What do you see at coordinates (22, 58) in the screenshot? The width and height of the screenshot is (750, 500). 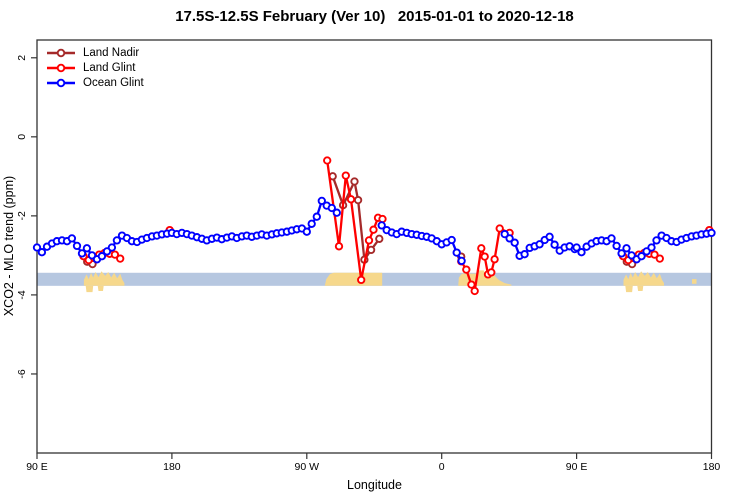 I see `y-tick-label: 2` at bounding box center [22, 58].